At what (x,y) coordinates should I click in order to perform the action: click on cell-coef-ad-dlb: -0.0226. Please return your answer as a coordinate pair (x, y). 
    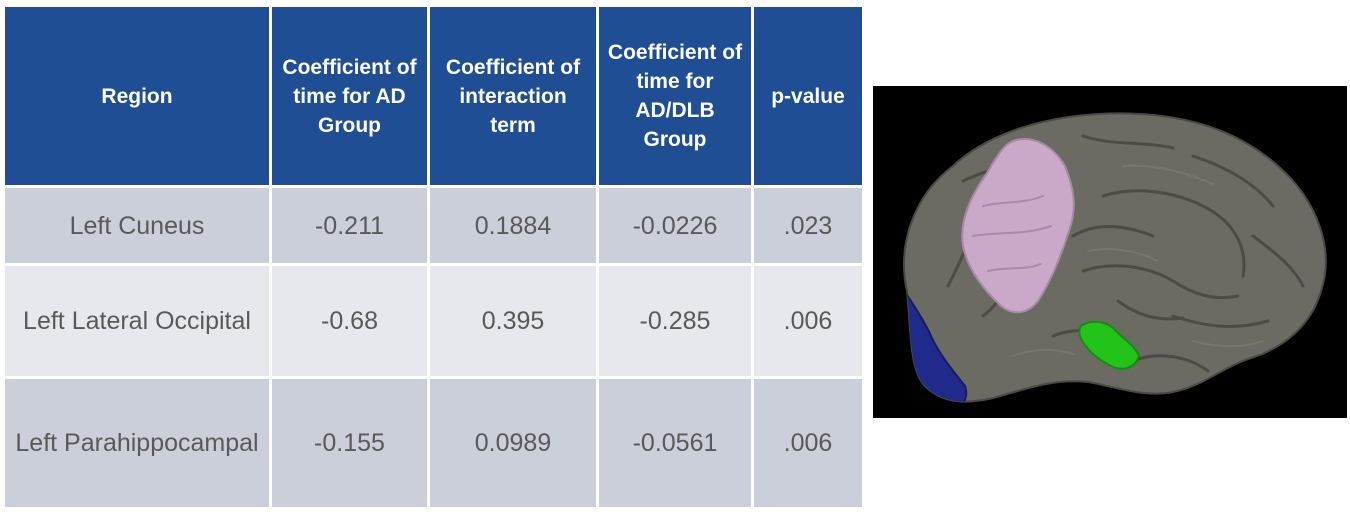
    Looking at the image, I should click on (675, 225).